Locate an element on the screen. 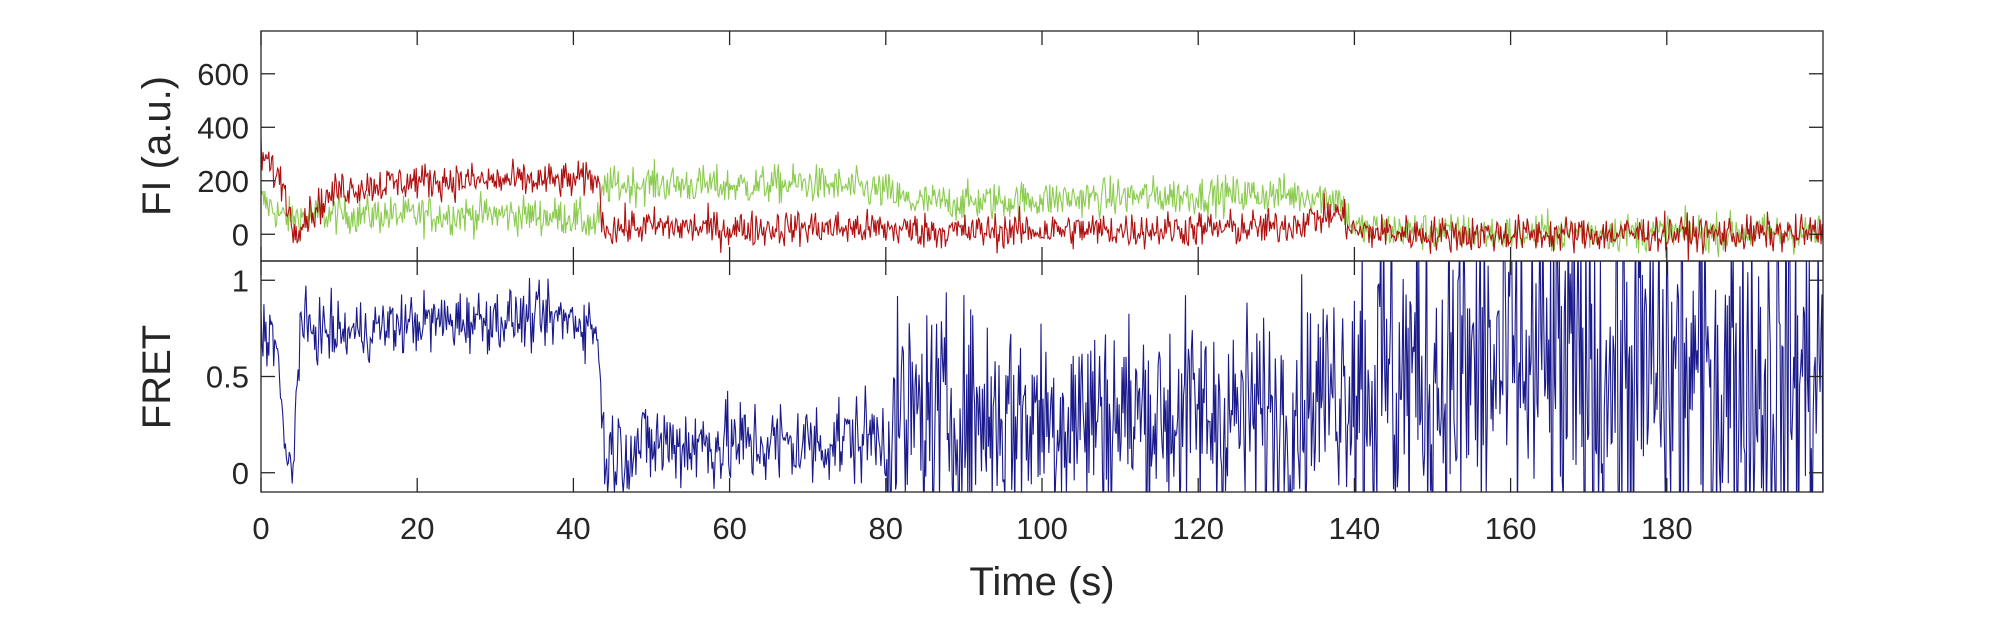 The width and height of the screenshot is (2005, 625). x-tick-label: 80 is located at coordinates (886, 528).